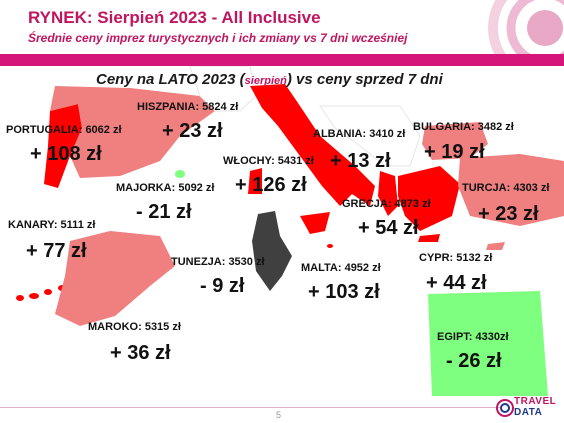  Describe the element at coordinates (388, 228) in the screenshot. I see `change-grecja: + 54 zł` at that location.